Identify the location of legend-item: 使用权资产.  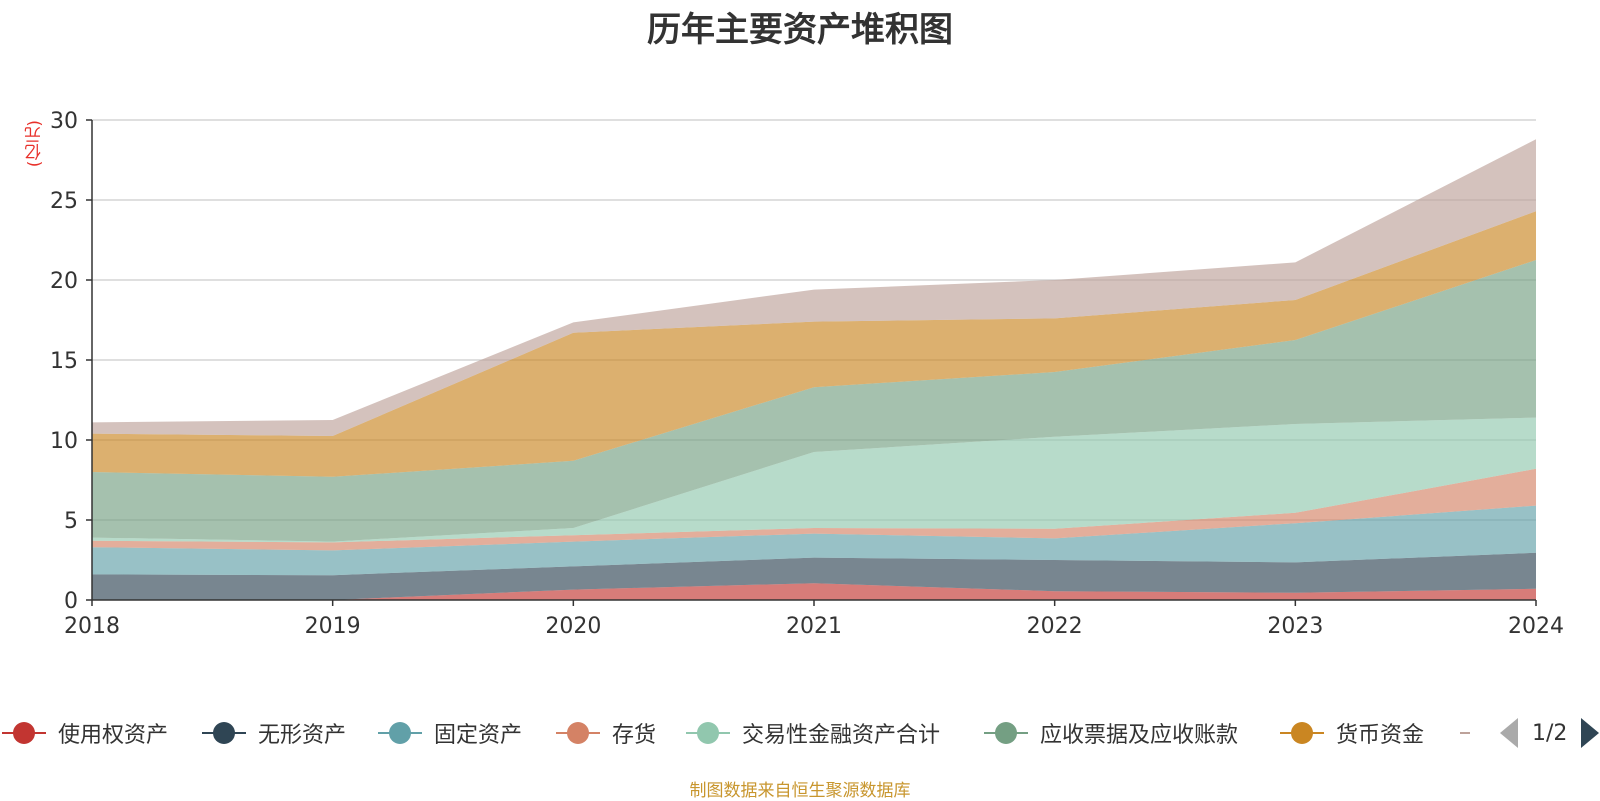
(84, 733).